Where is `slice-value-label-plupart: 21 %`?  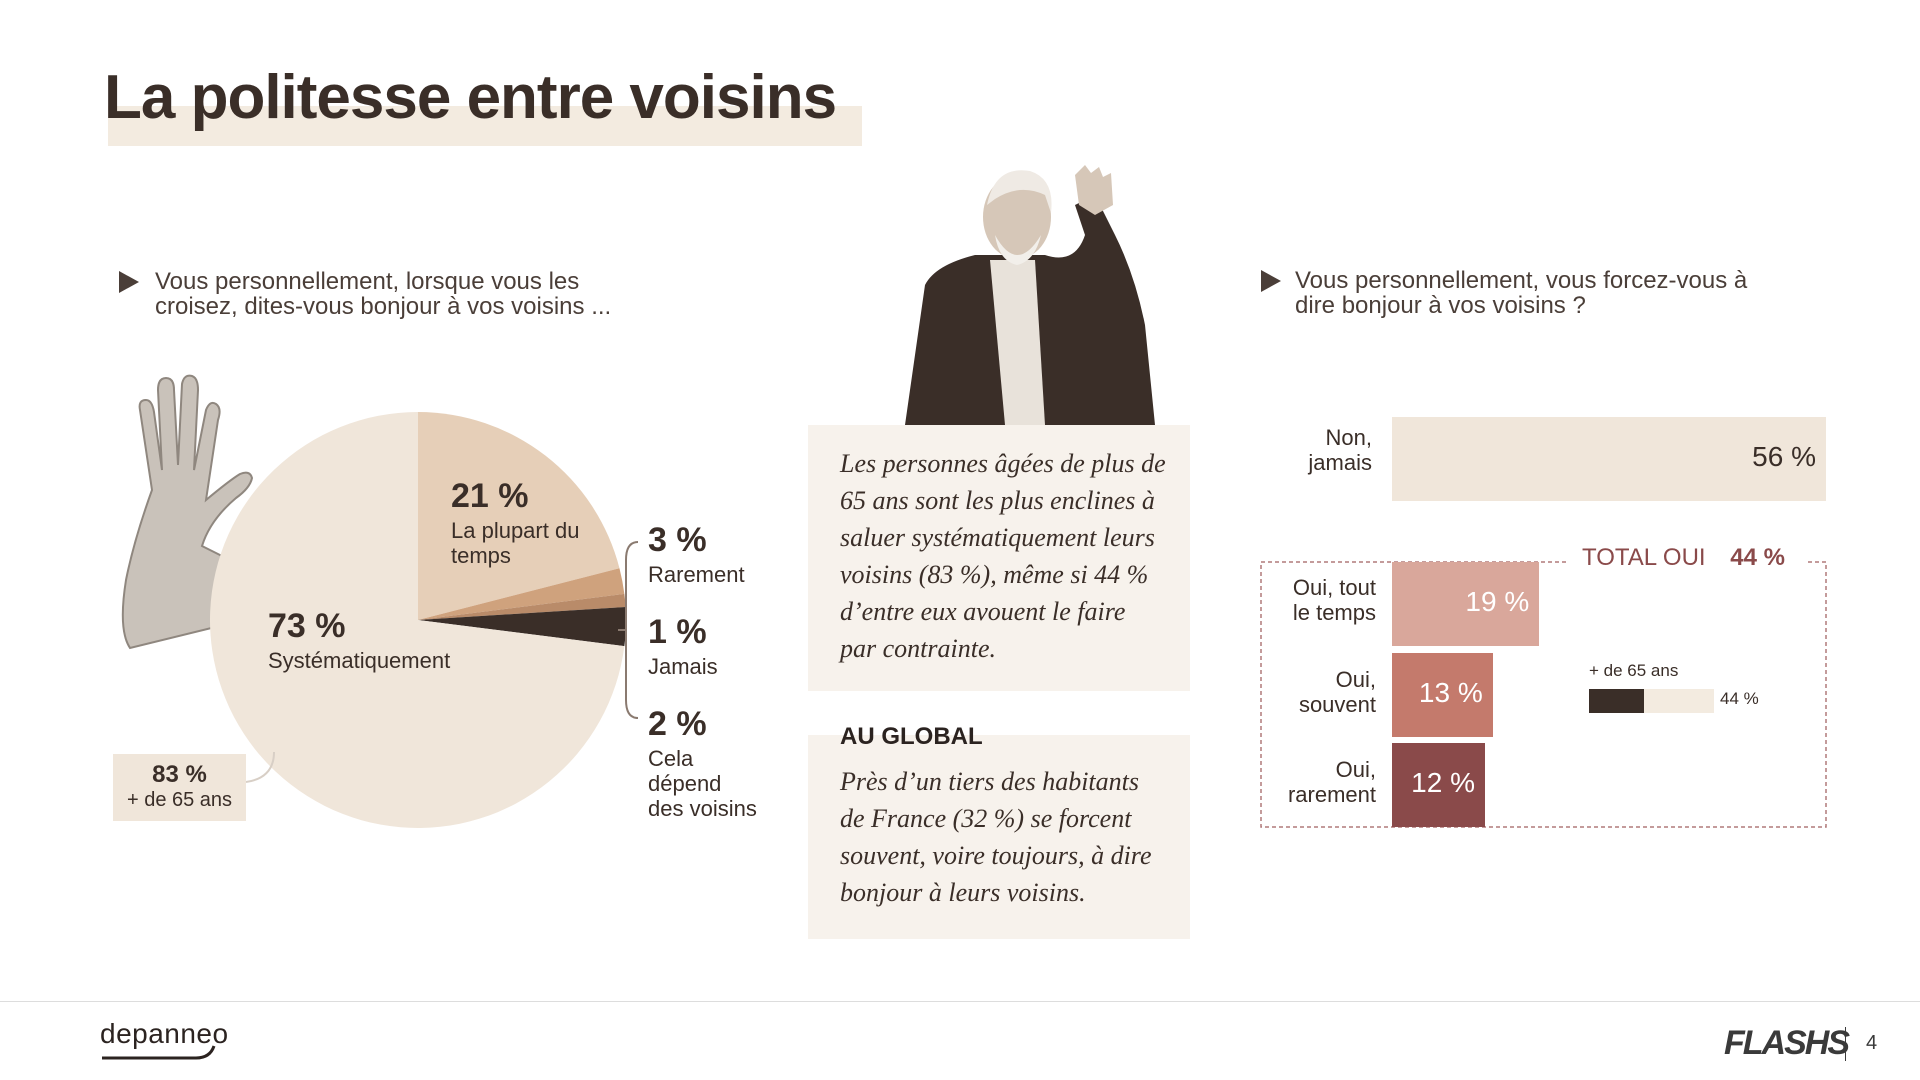 slice-value-label-plupart: 21 % is located at coordinates (490, 496).